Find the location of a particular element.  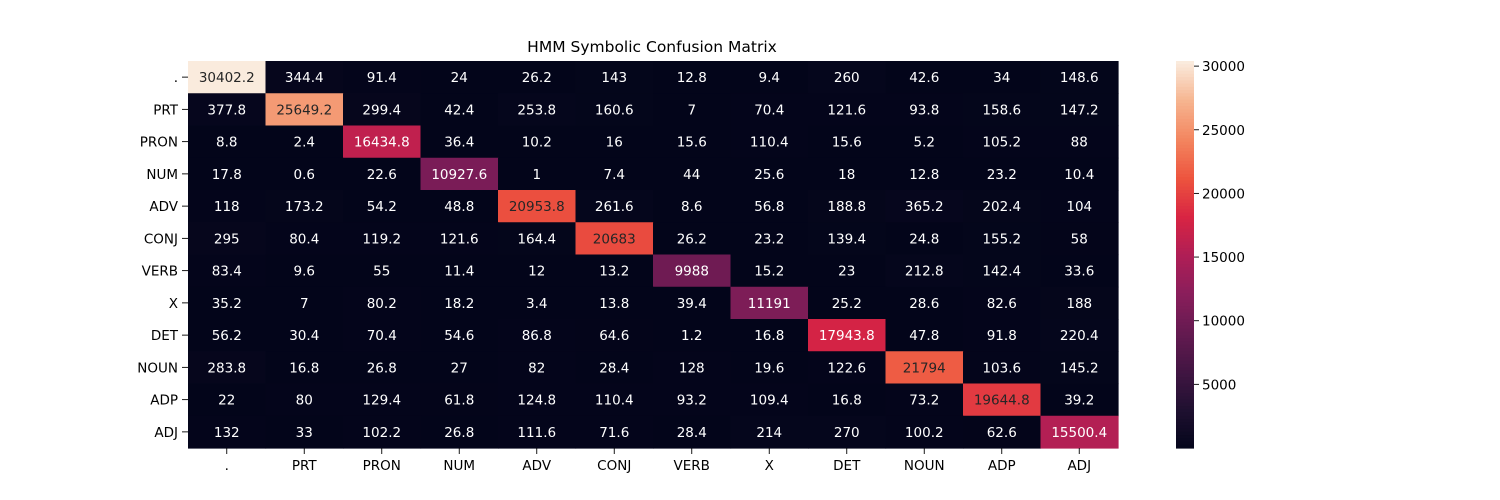

cell-value-label: 9988 is located at coordinates (692, 272).